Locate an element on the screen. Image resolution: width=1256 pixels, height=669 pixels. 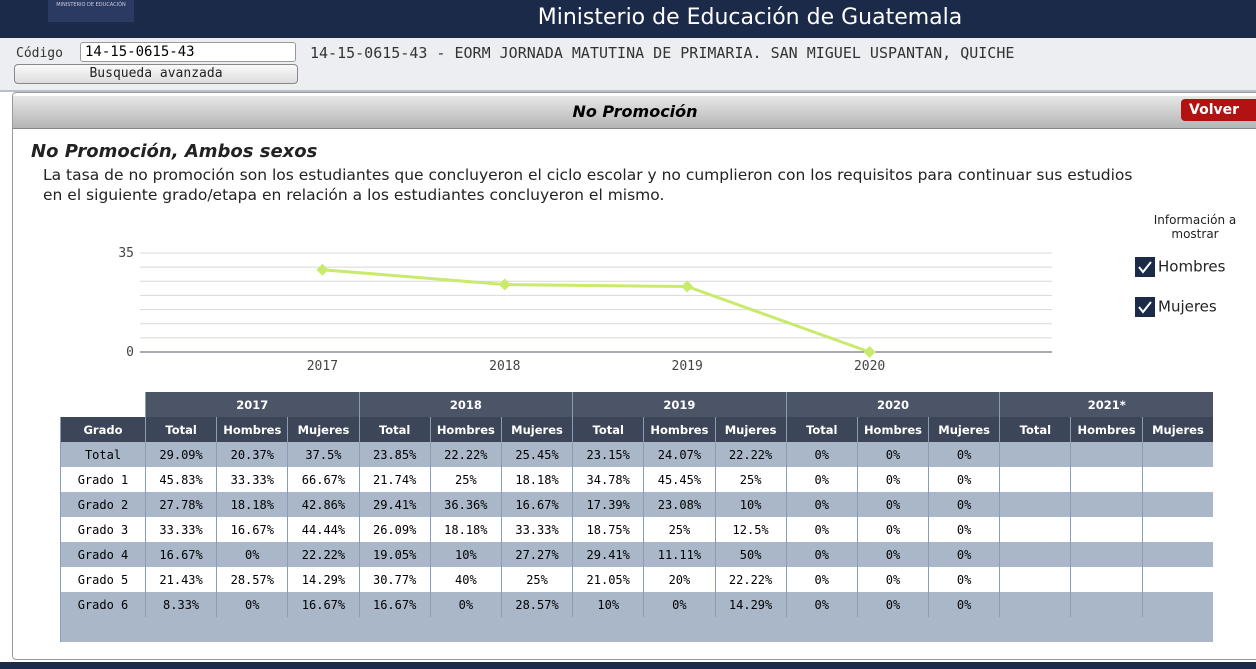
cell: 26.09% is located at coordinates (394, 529).